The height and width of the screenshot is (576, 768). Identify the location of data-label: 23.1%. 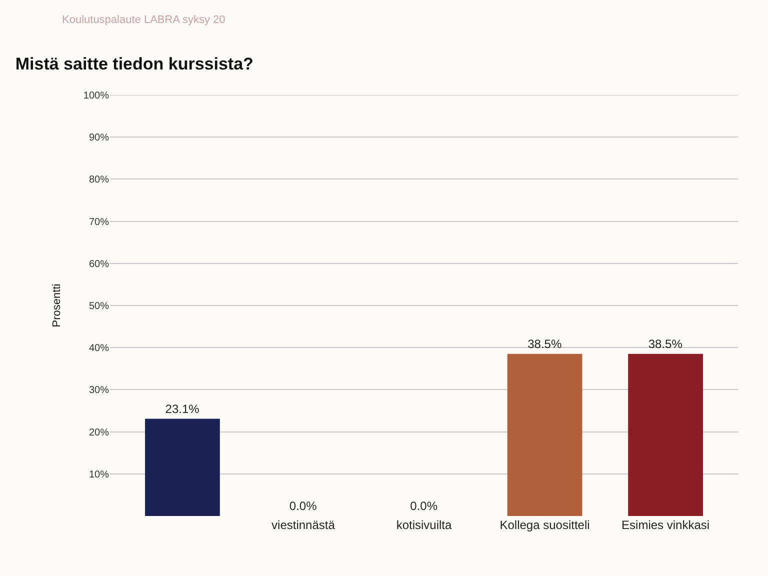
(182, 409).